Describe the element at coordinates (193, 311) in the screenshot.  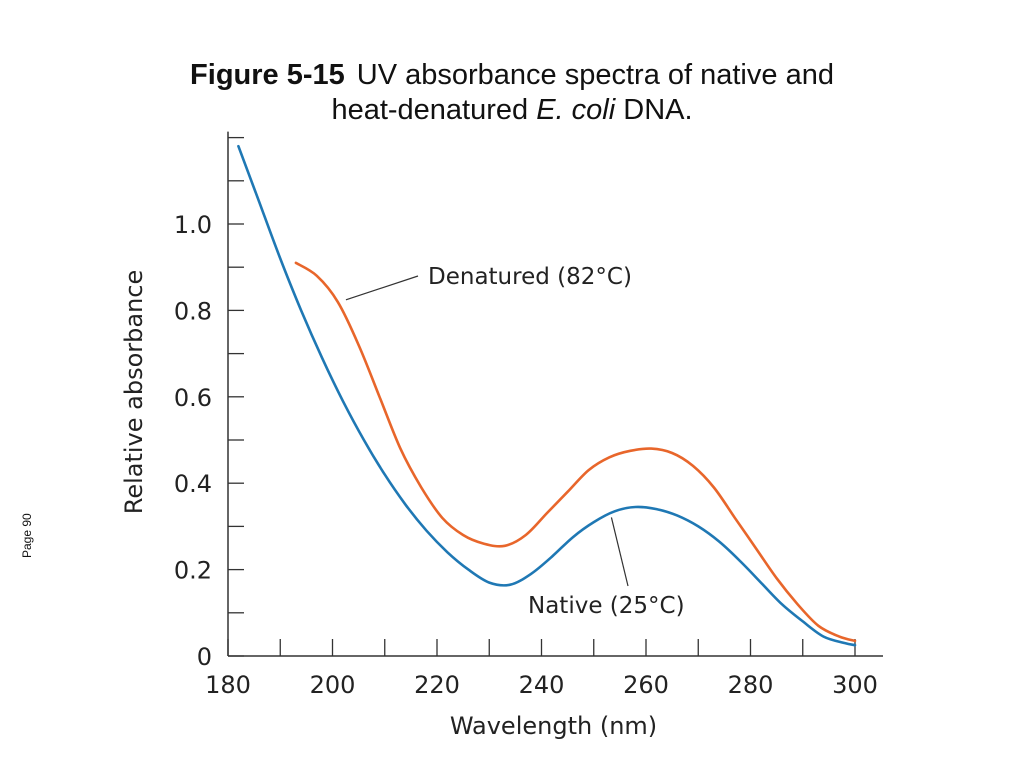
I see `y-tick-label: 0.8` at that location.